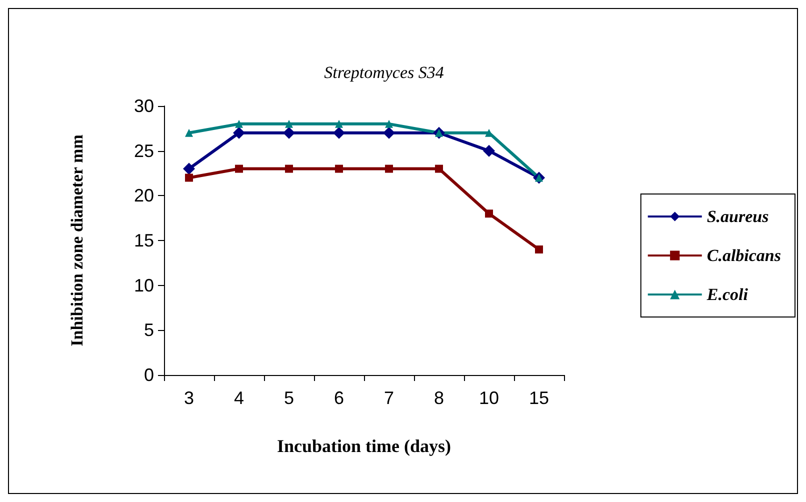 This screenshot has width=806, height=502. Describe the element at coordinates (77, 240) in the screenshot. I see `y-axis-title: Inhibition zone diameter mm` at that location.